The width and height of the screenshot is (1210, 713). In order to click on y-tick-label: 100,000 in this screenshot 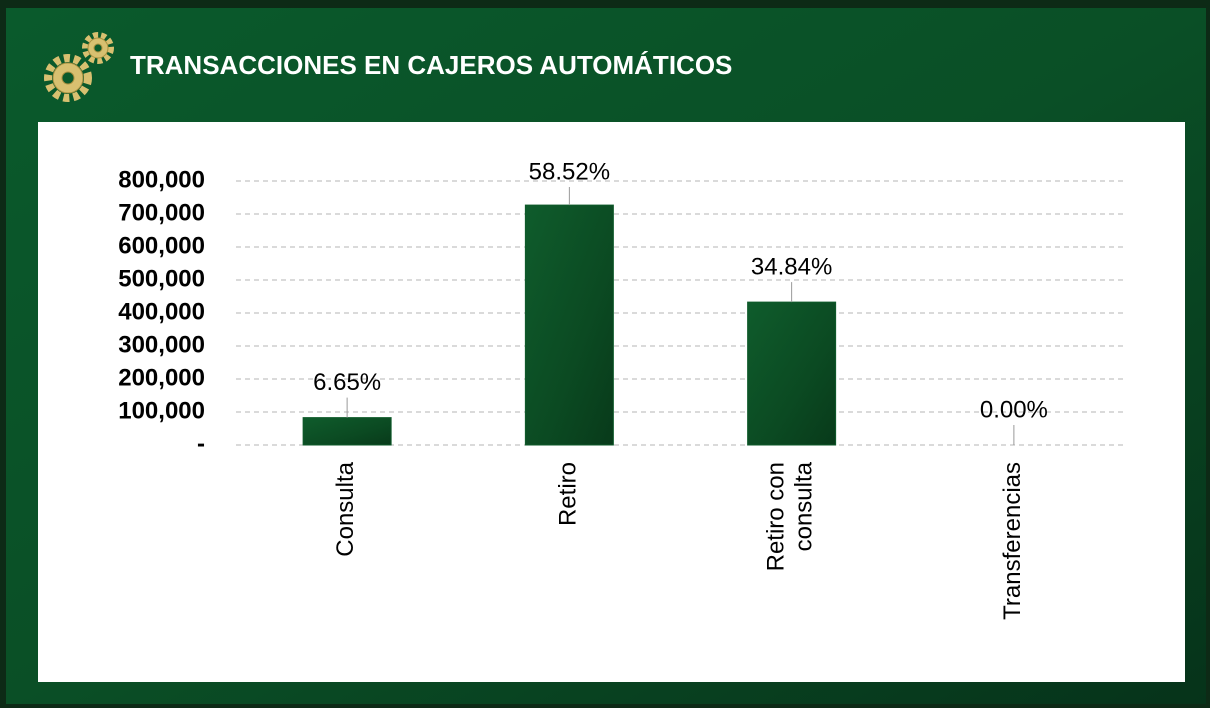, I will do `click(161, 410)`.